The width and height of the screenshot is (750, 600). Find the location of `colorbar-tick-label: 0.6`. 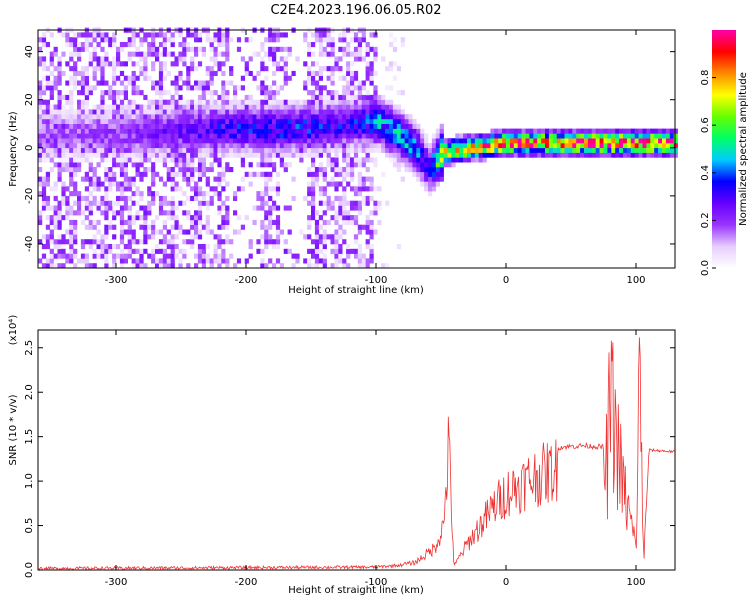

colorbar-tick-label: 0.6 is located at coordinates (705, 125).